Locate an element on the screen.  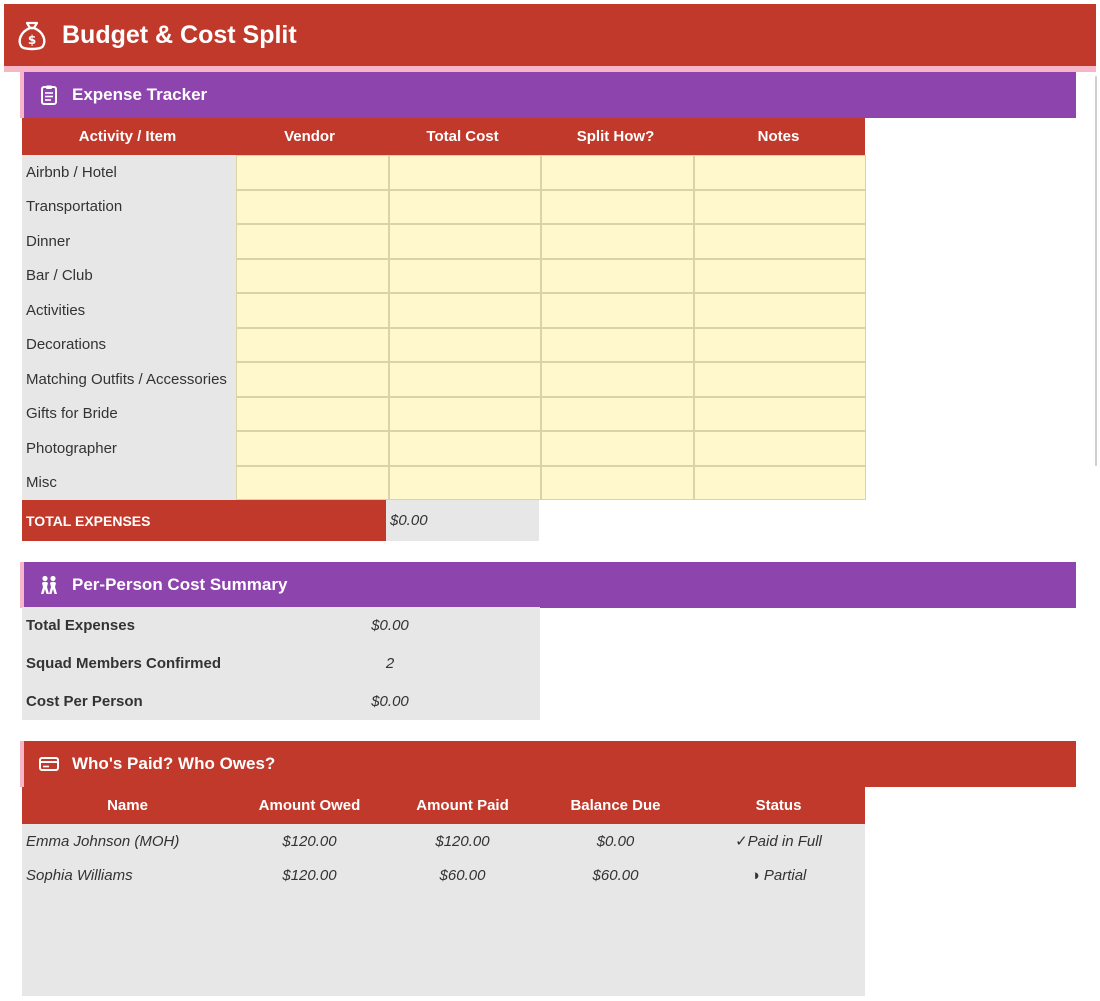
table-row: Photographer is located at coordinates (444, 448).